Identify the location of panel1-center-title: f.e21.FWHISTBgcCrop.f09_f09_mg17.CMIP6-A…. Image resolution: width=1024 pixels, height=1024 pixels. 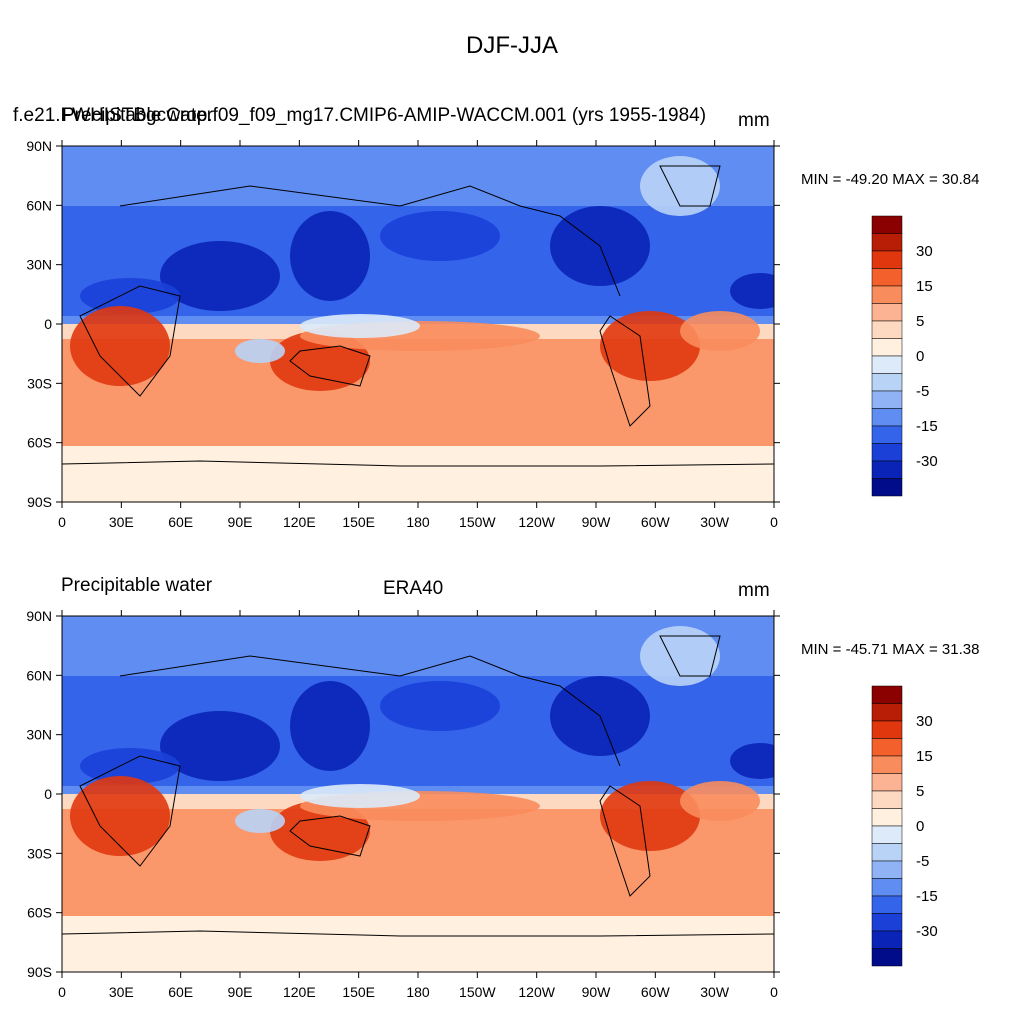
(360, 115).